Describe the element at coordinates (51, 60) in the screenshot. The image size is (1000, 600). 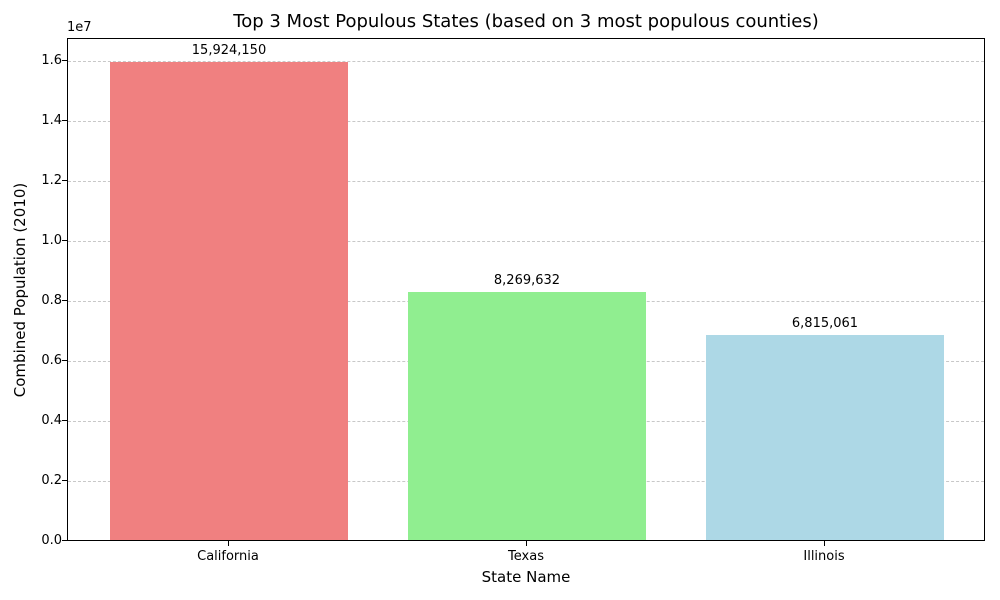
I see `y-tick-label: 1.6` at that location.